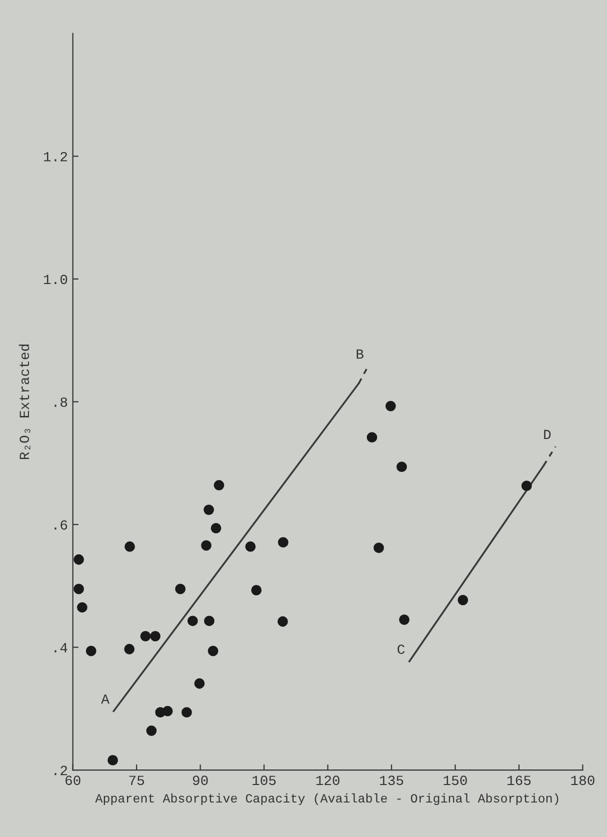  I want to click on annotation: B, so click(360, 354).